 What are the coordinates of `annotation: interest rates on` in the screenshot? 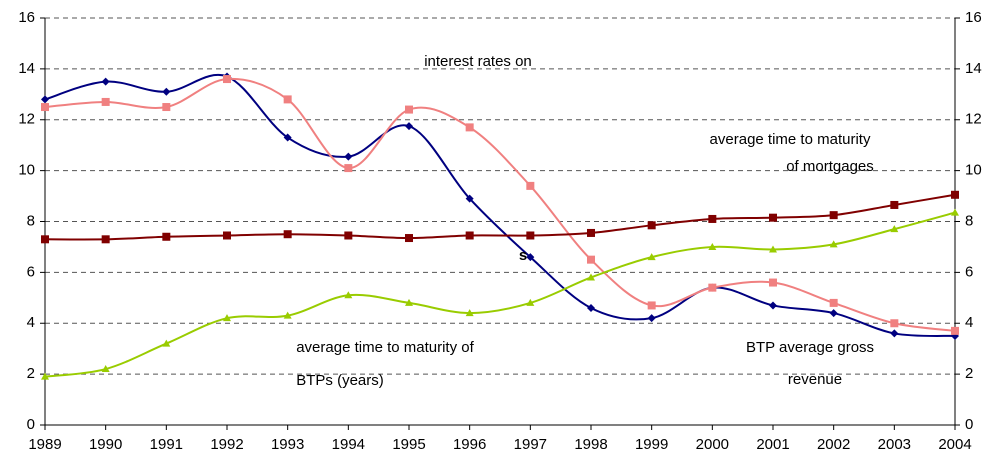 It's located at (478, 61).